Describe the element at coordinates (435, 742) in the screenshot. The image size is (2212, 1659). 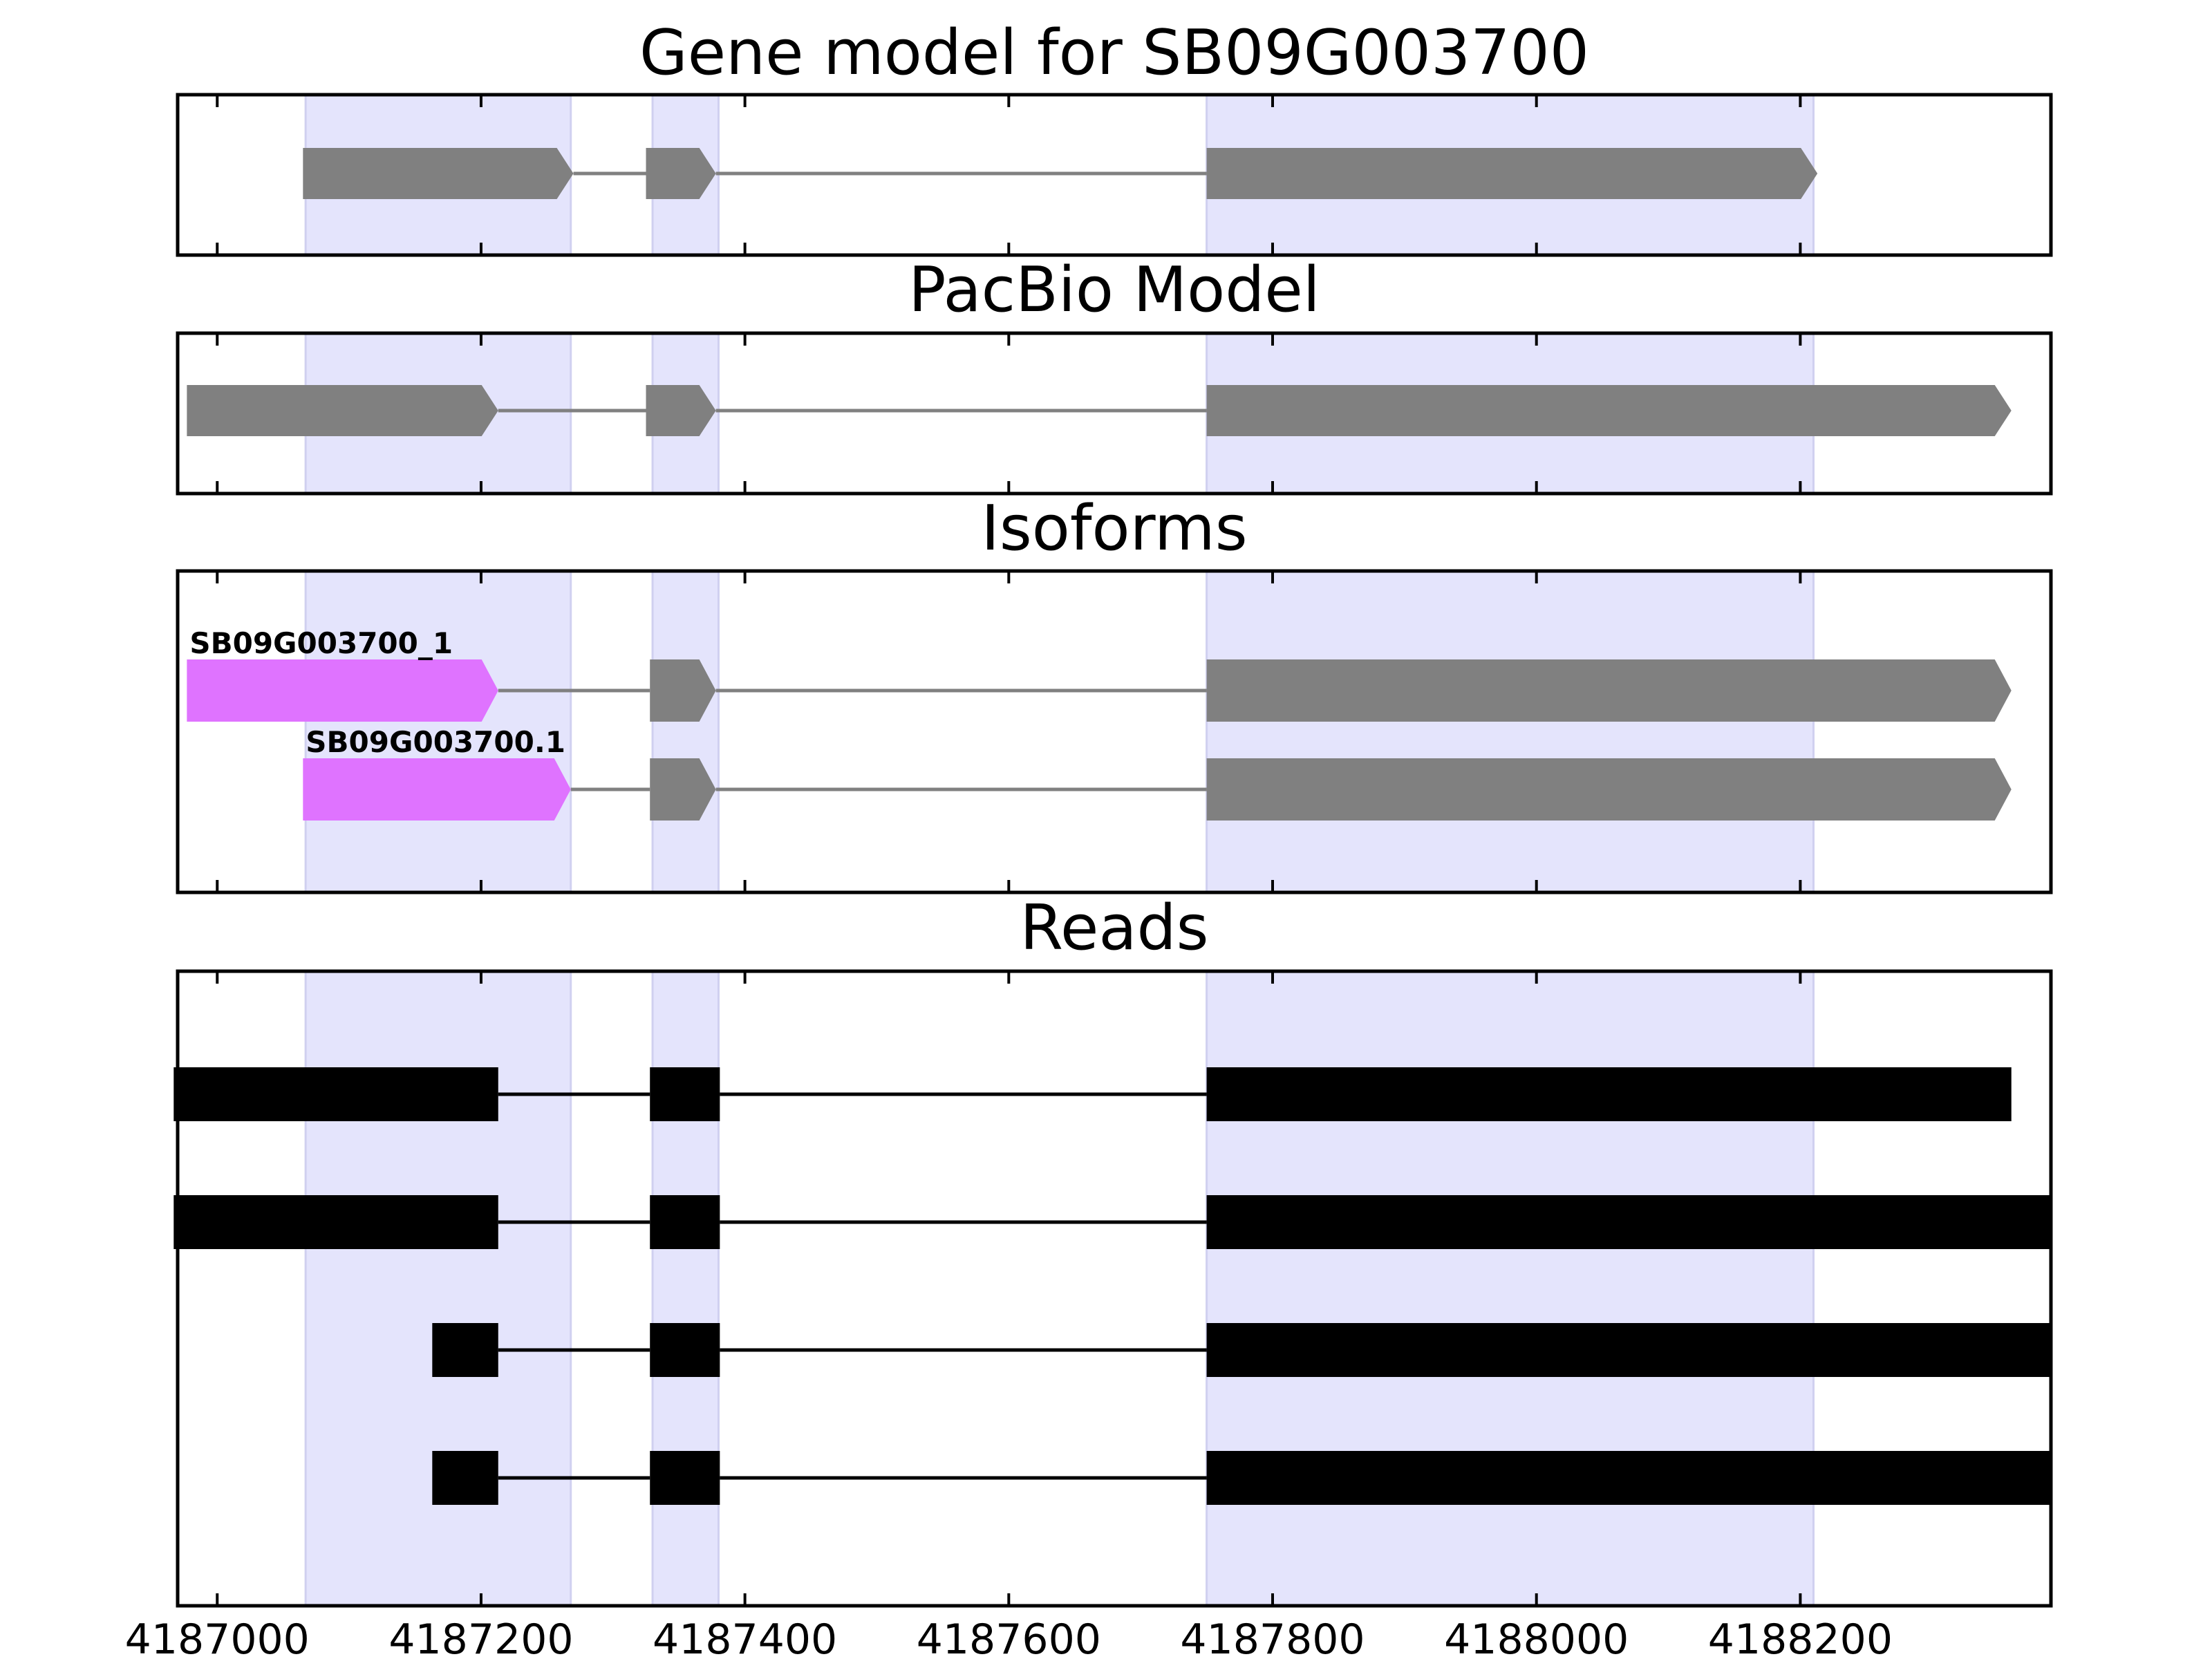
I see `isoform-label-2: SB09G003700.1` at that location.